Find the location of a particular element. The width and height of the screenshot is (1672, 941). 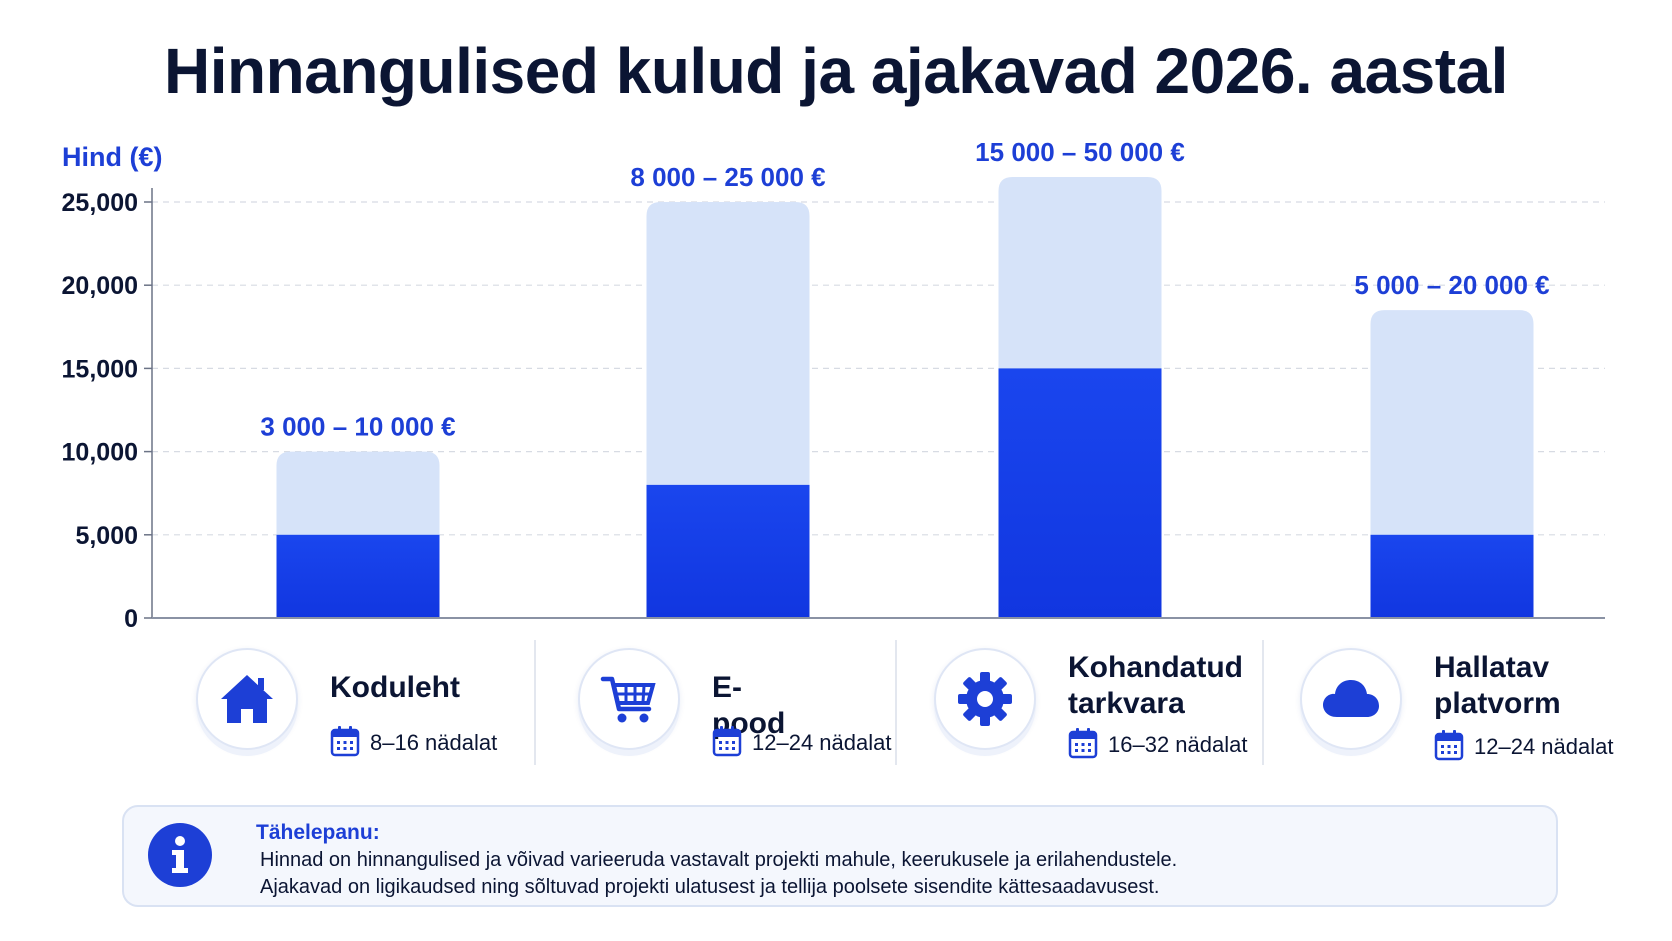

y-tick-label: 0 is located at coordinates (131, 619).